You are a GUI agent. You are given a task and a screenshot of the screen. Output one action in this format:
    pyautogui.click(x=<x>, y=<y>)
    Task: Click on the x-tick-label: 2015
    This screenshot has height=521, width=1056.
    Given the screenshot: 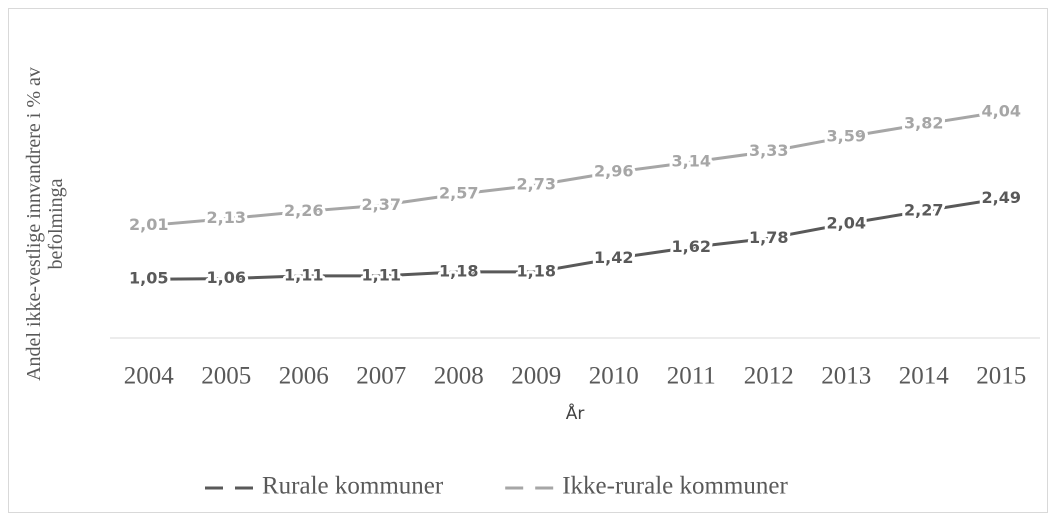 What is the action you would take?
    pyautogui.click(x=1001, y=376)
    